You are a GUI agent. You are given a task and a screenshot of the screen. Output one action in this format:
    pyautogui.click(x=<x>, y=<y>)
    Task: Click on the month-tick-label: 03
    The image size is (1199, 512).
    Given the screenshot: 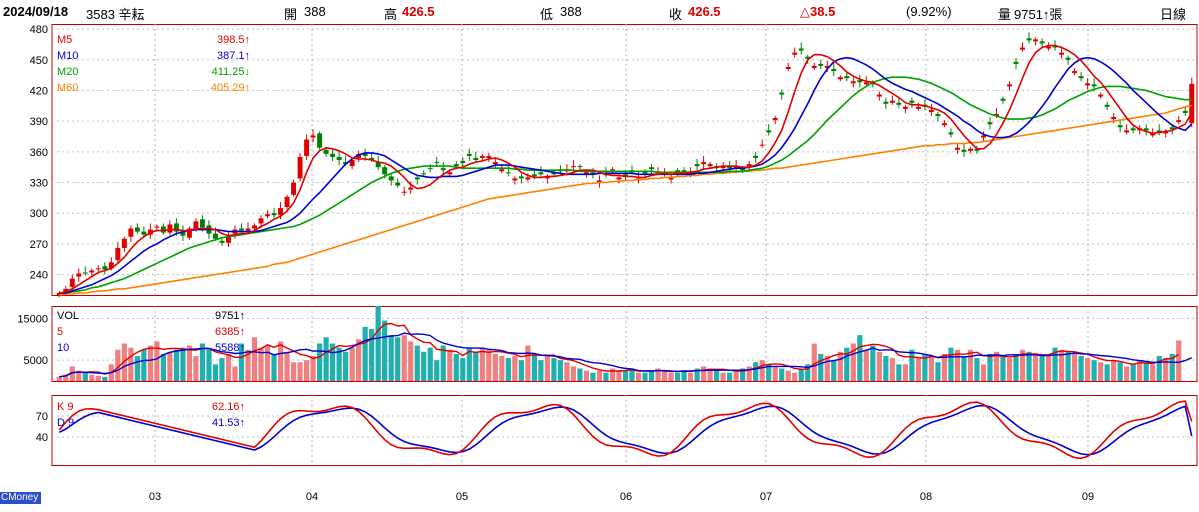 What is the action you would take?
    pyautogui.click(x=155, y=497)
    